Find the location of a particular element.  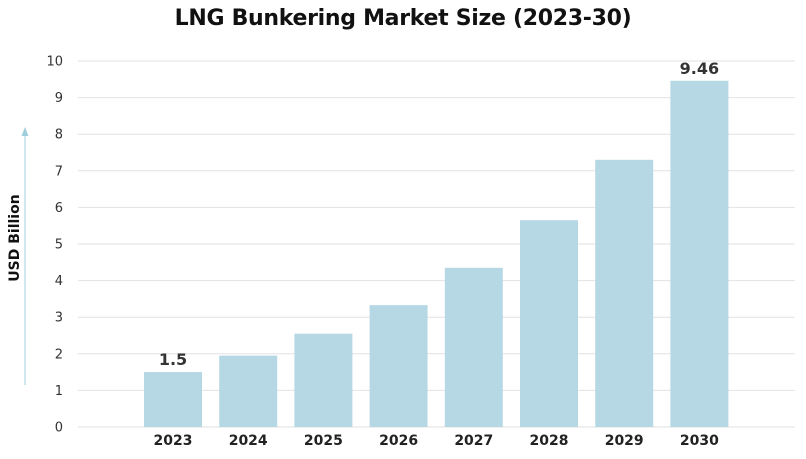

x-tick-label: 2029 is located at coordinates (624, 441).